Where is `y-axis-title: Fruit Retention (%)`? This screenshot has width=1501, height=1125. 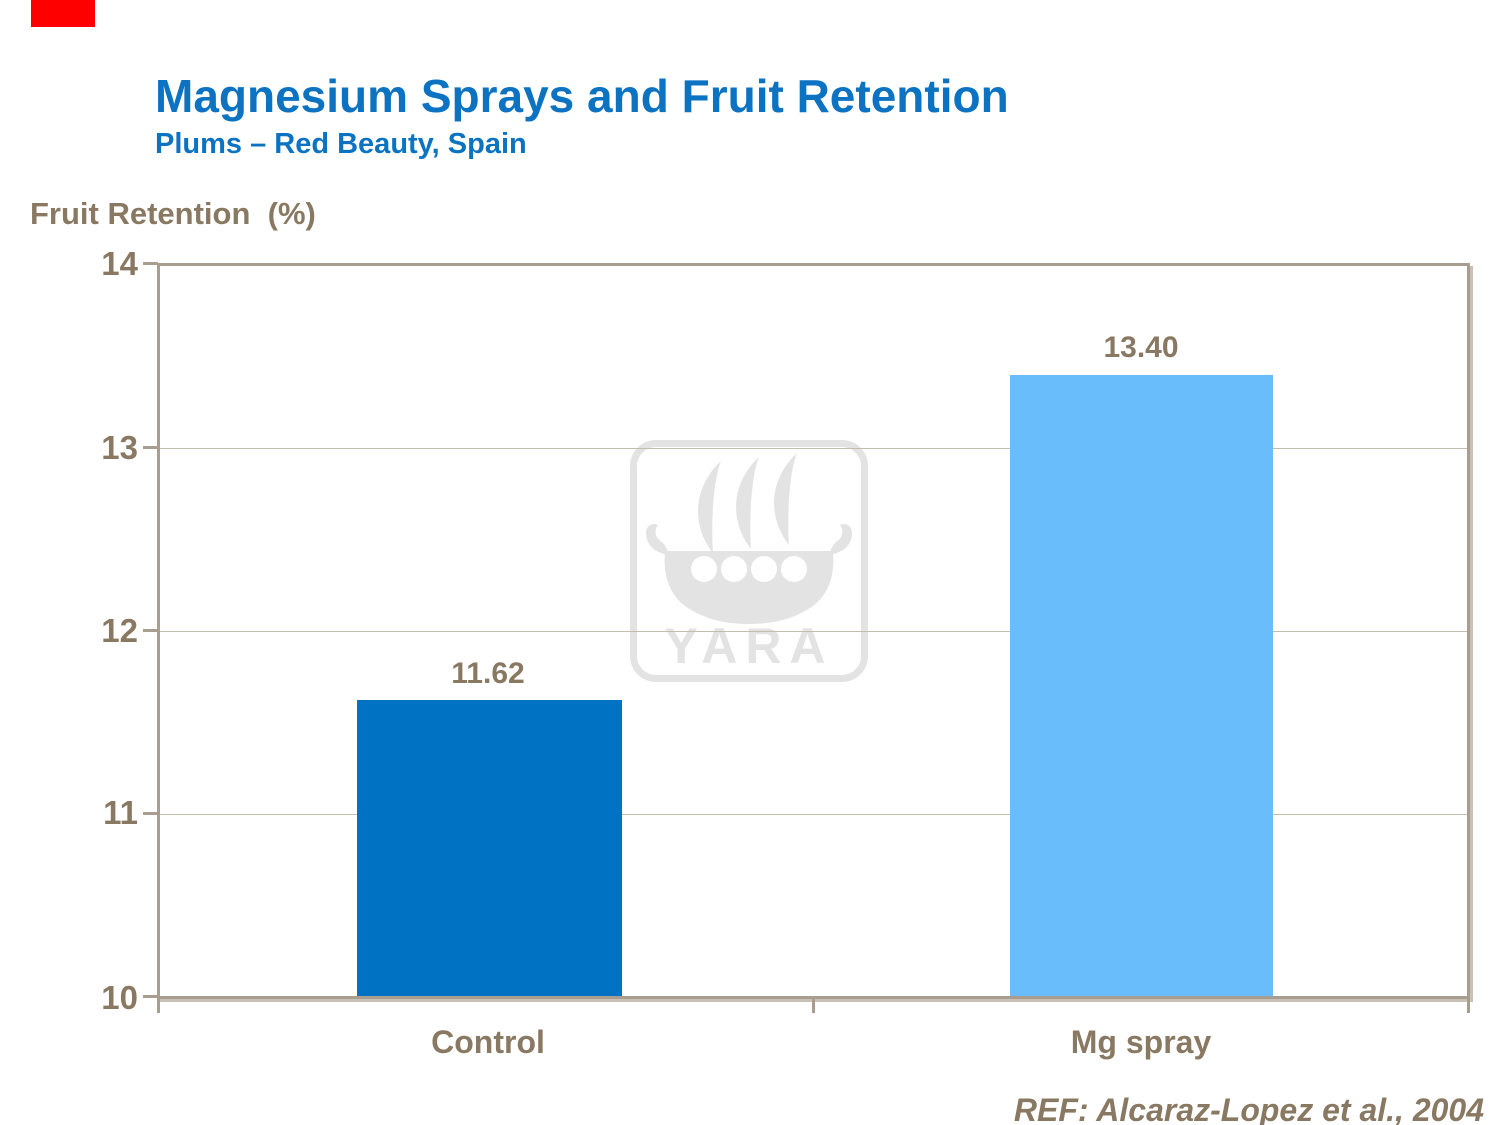 y-axis-title: Fruit Retention (%) is located at coordinates (173, 213).